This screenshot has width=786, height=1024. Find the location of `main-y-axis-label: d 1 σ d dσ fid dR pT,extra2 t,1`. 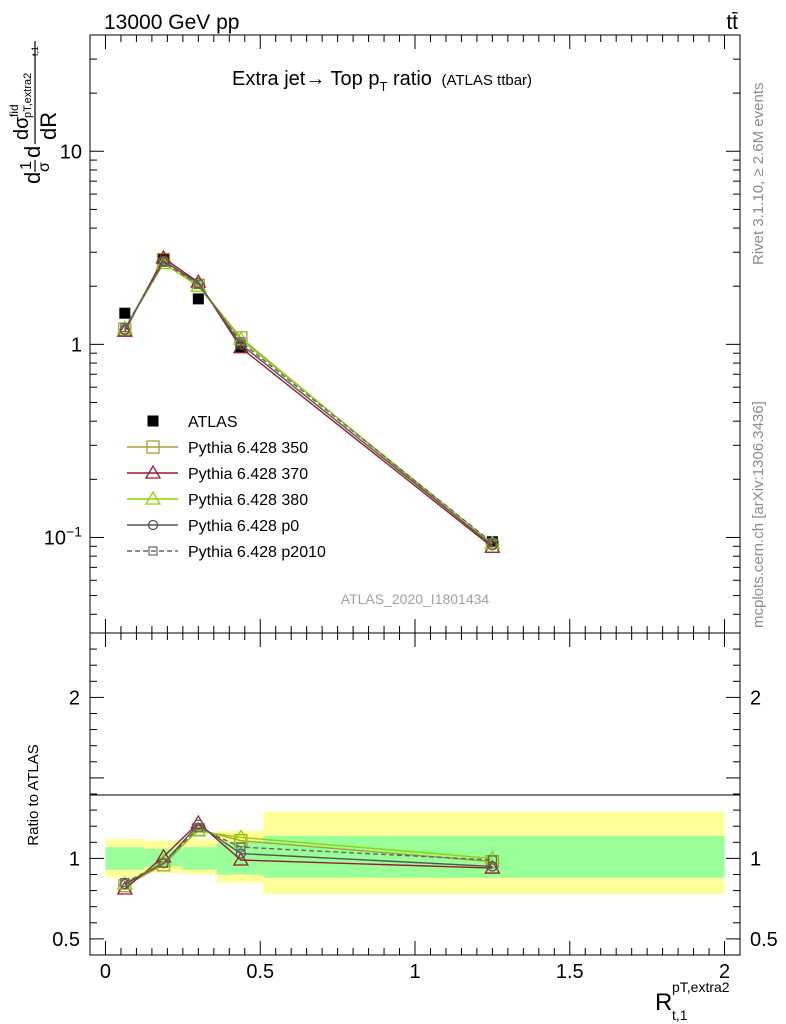

main-y-axis-label: d 1 σ d dσ fid dR pT,extra2 t,1 is located at coordinates (34, 112).